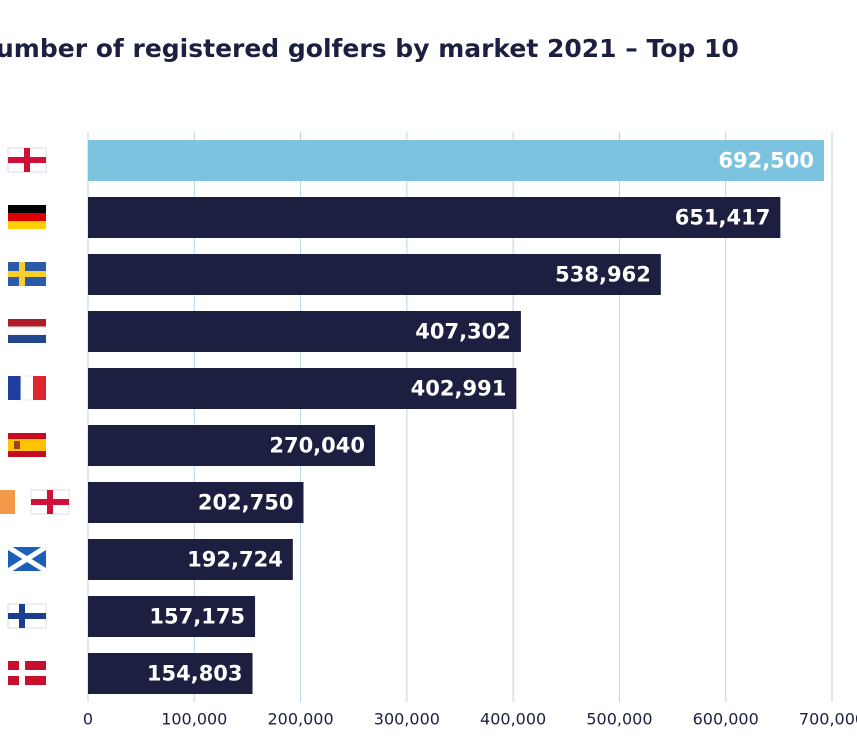  Describe the element at coordinates (723, 218) in the screenshot. I see `value-label: 651,417` at that location.